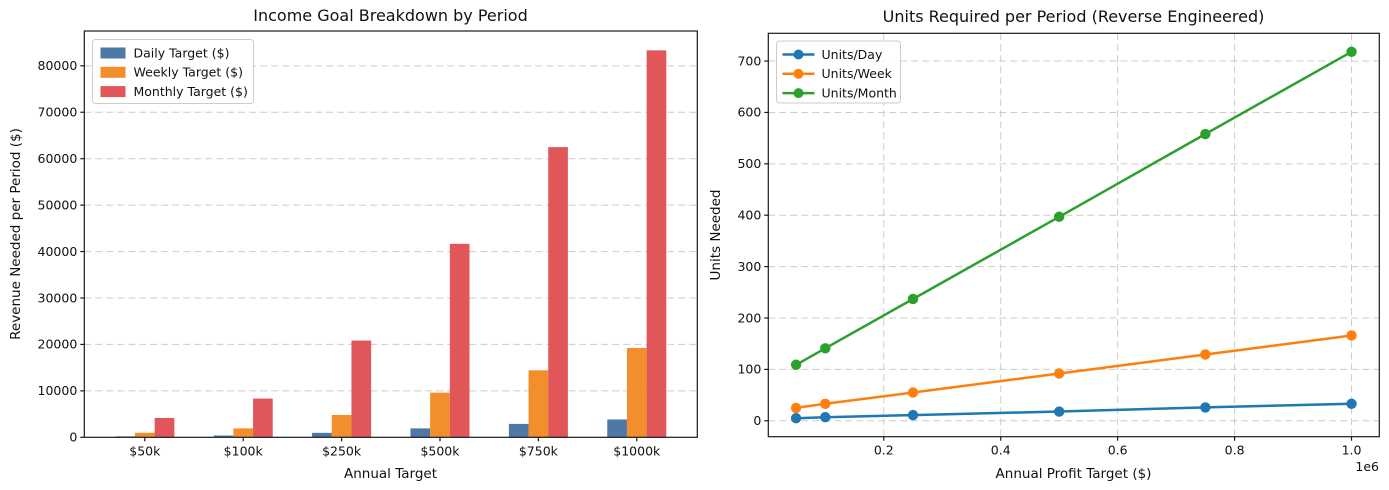 The height and width of the screenshot is (490, 1389). What do you see at coordinates (1118, 450) in the screenshot?
I see `xtick-label-0.6: 0.6` at bounding box center [1118, 450].